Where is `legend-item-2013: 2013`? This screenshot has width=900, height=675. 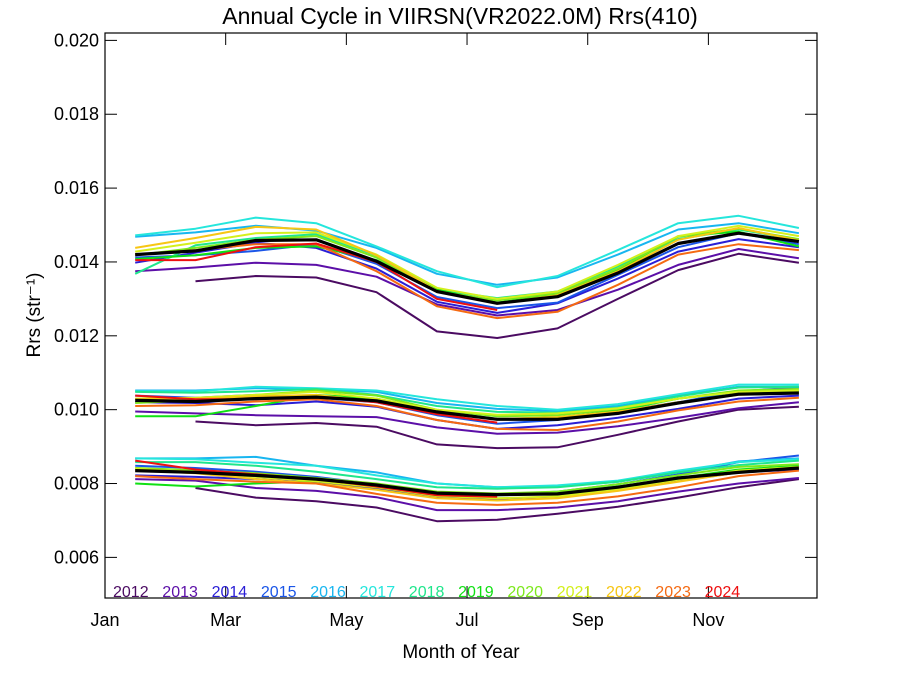
legend-item-2013: 2013 is located at coordinates (180, 592).